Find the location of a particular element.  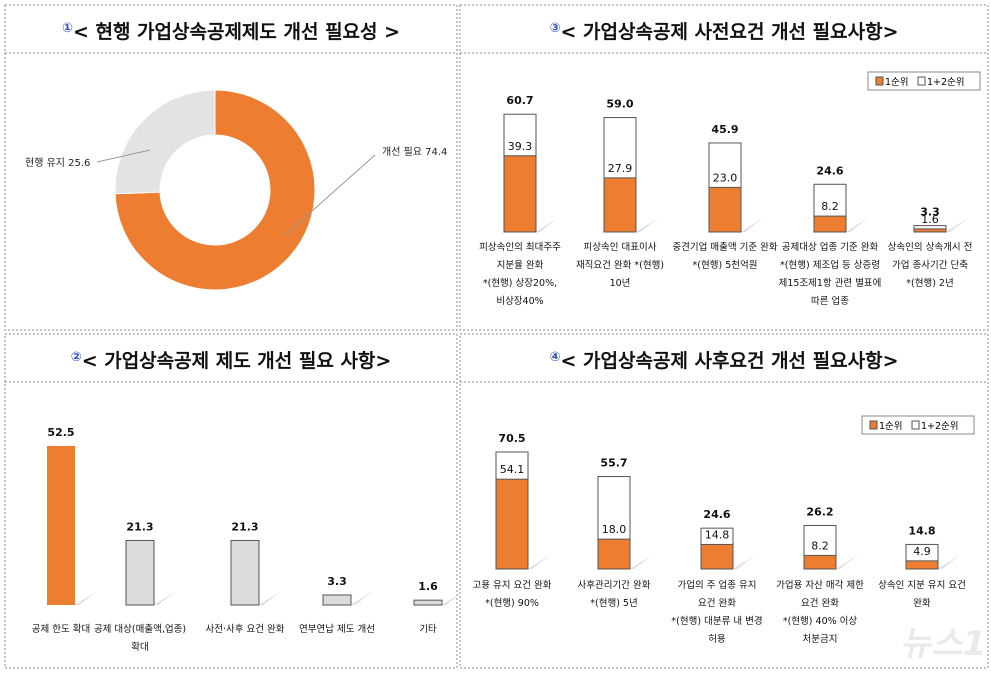

watermark-logo: 뉴스1 is located at coordinates (943, 644).